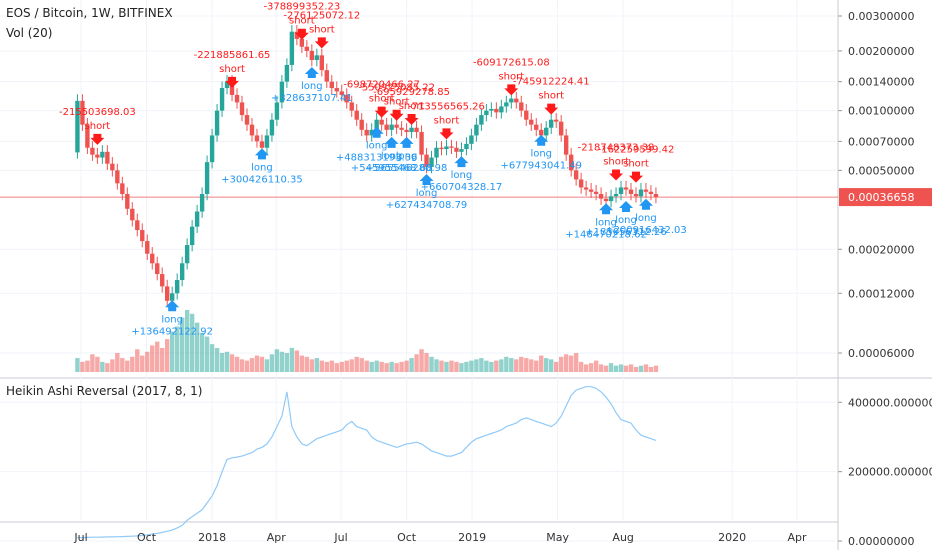 The width and height of the screenshot is (932, 550). Describe the element at coordinates (472, 537) in the screenshot. I see `time-tick-label: 2019` at that location.